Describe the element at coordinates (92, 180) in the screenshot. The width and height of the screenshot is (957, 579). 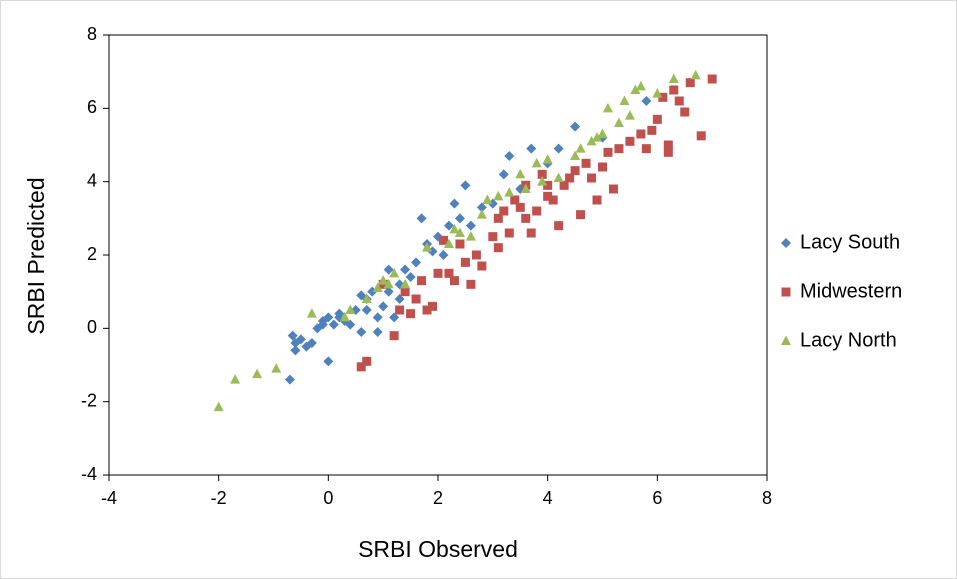
I see `y-tick-label: 4` at that location.